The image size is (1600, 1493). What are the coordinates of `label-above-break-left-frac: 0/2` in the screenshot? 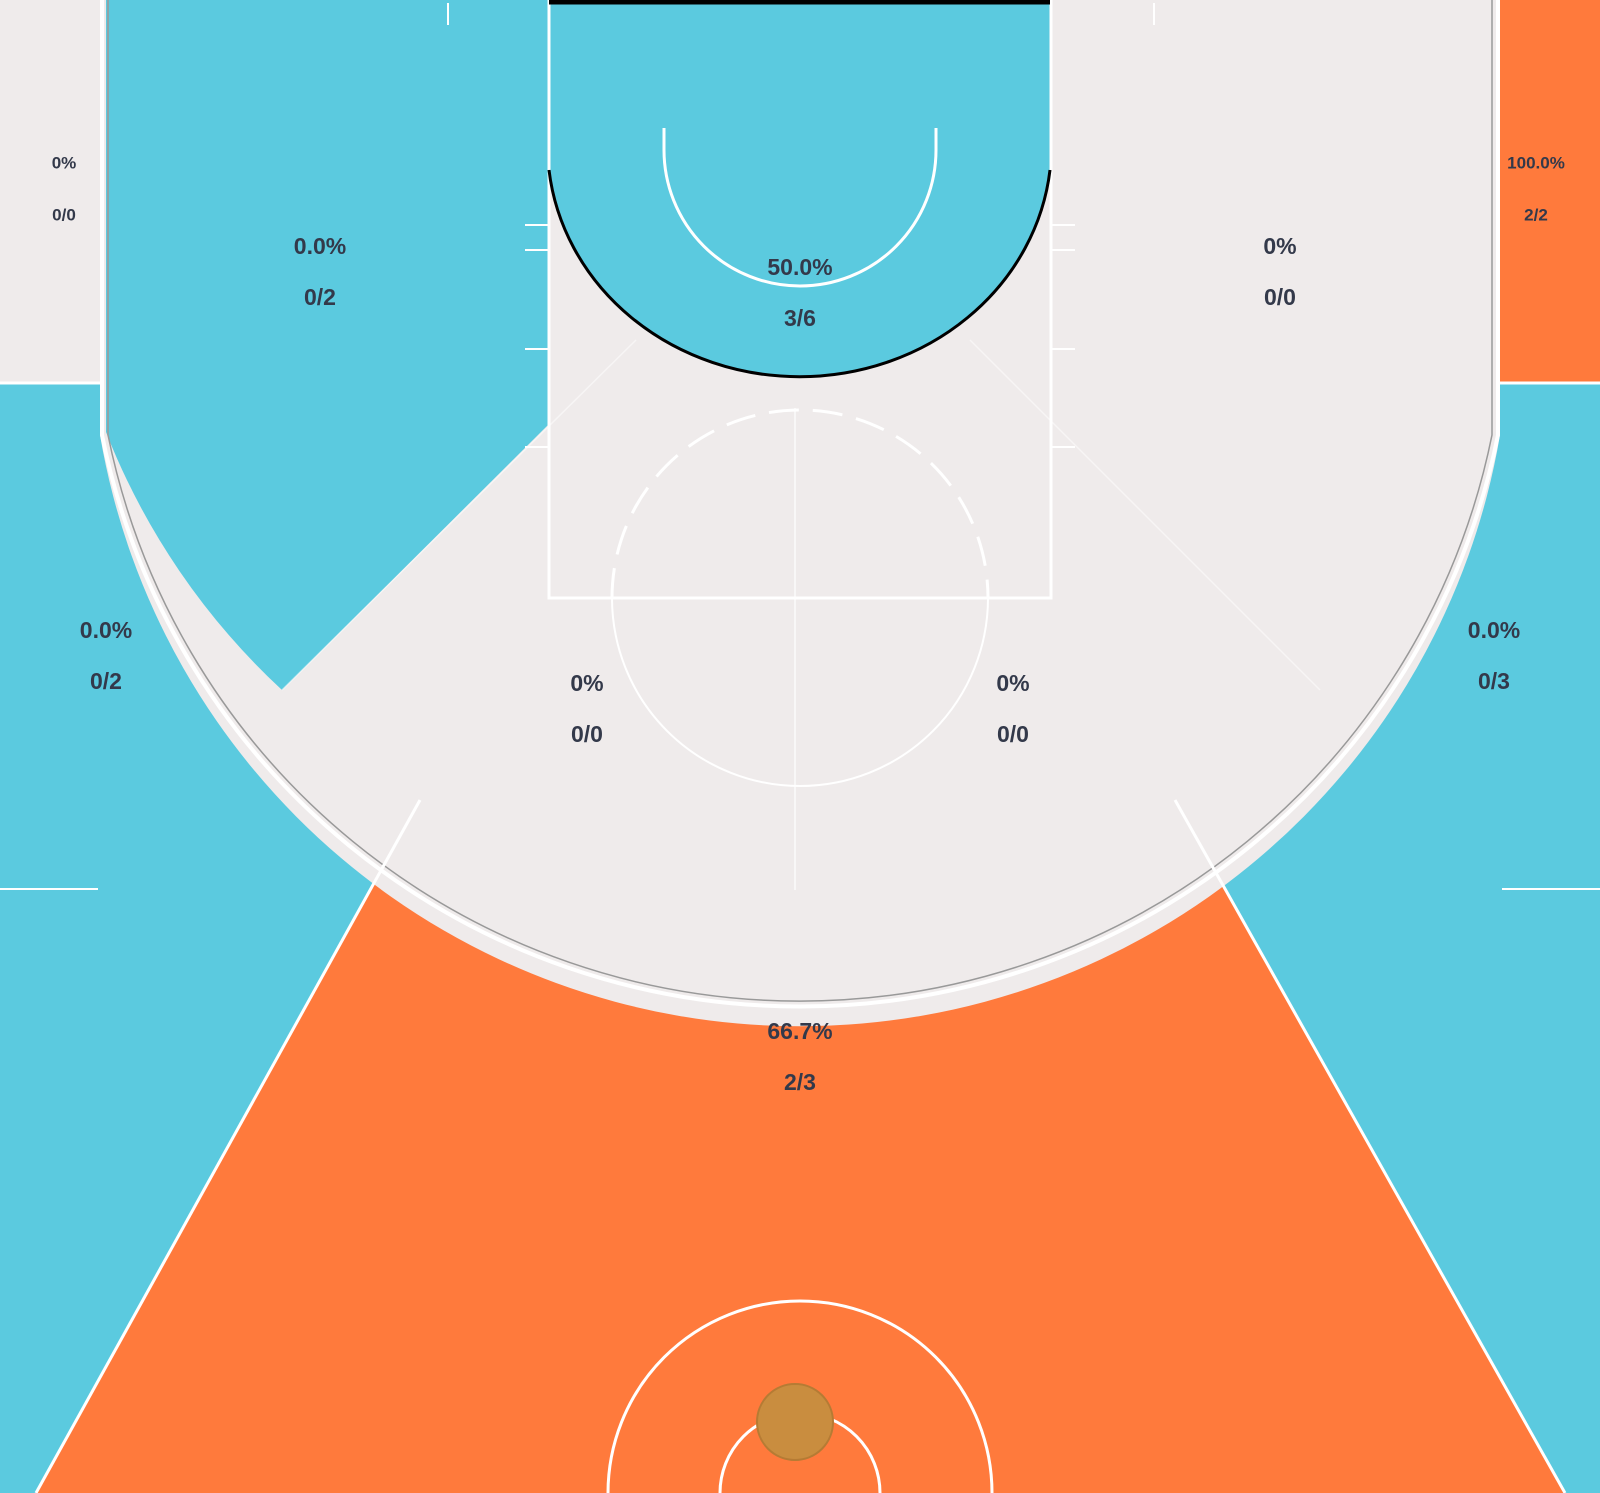 It's located at (106, 681).